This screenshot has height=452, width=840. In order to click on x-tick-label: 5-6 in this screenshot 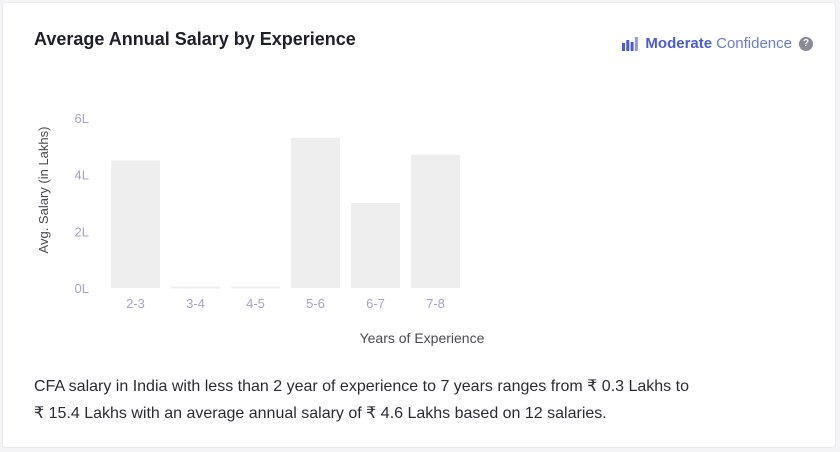, I will do `click(315, 303)`.